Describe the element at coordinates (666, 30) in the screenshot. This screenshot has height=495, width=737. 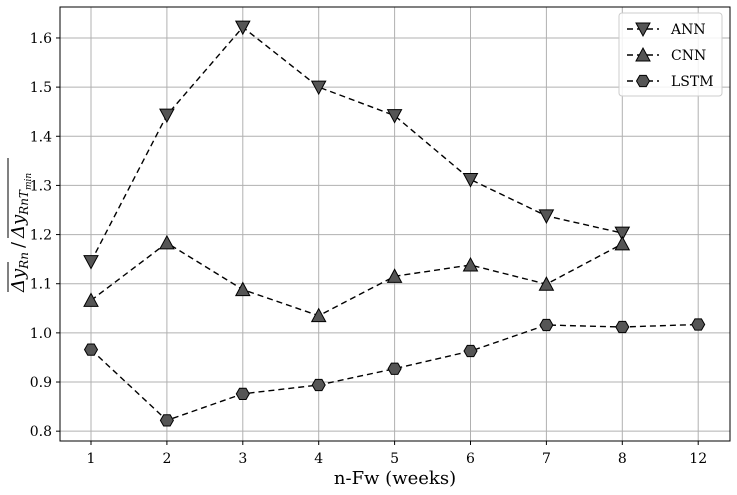
I see `legend-item: ANN` at that location.